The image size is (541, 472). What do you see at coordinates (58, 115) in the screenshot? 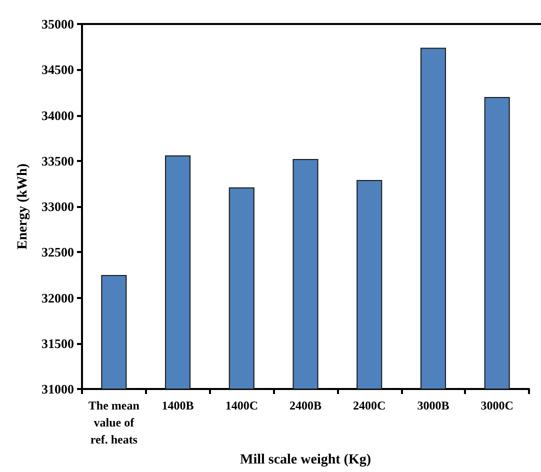
I see `y-tick-label: 34000` at bounding box center [58, 115].